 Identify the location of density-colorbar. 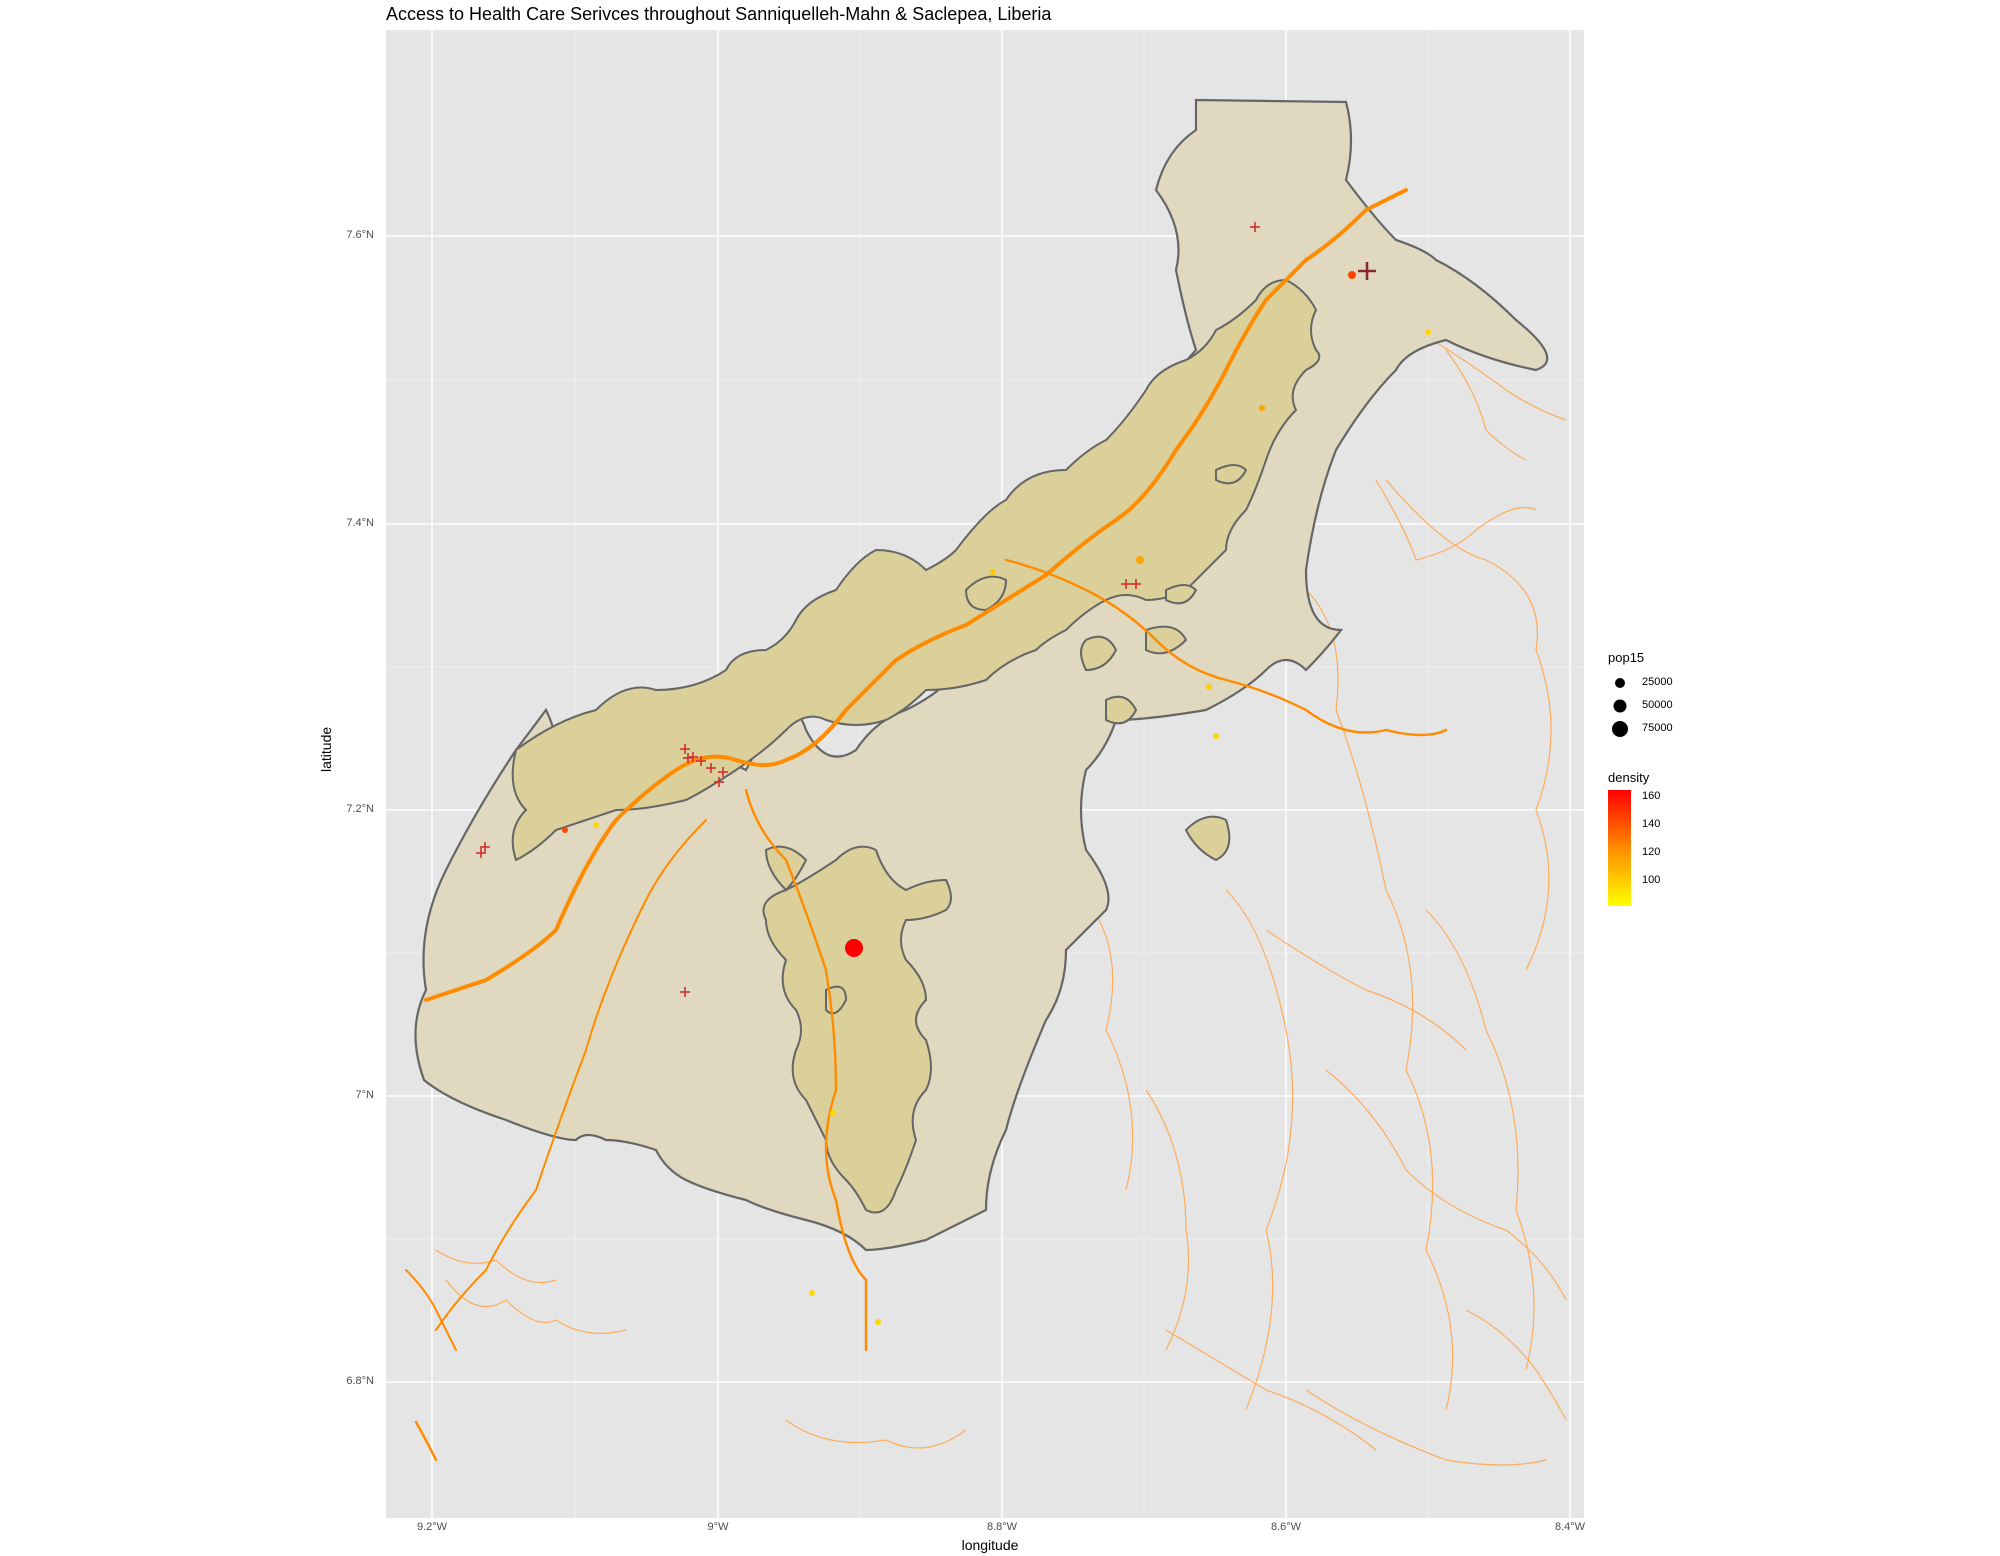
(1619, 848).